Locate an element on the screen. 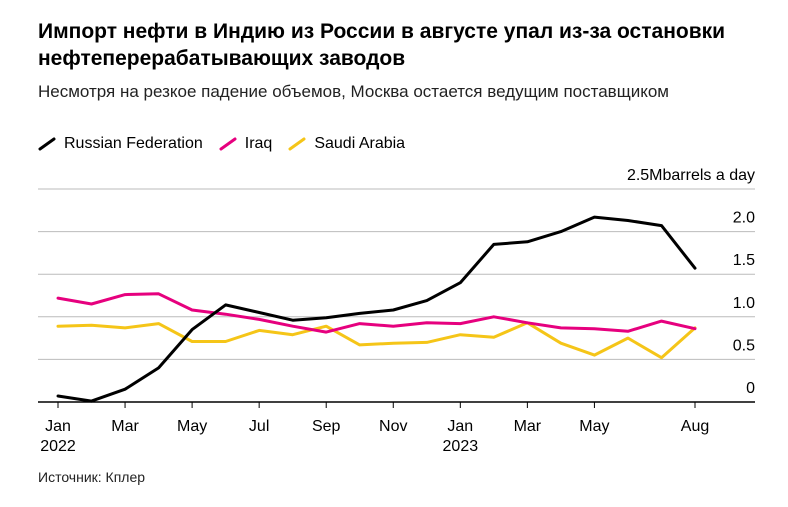  x-tick-label: Sep is located at coordinates (326, 426).